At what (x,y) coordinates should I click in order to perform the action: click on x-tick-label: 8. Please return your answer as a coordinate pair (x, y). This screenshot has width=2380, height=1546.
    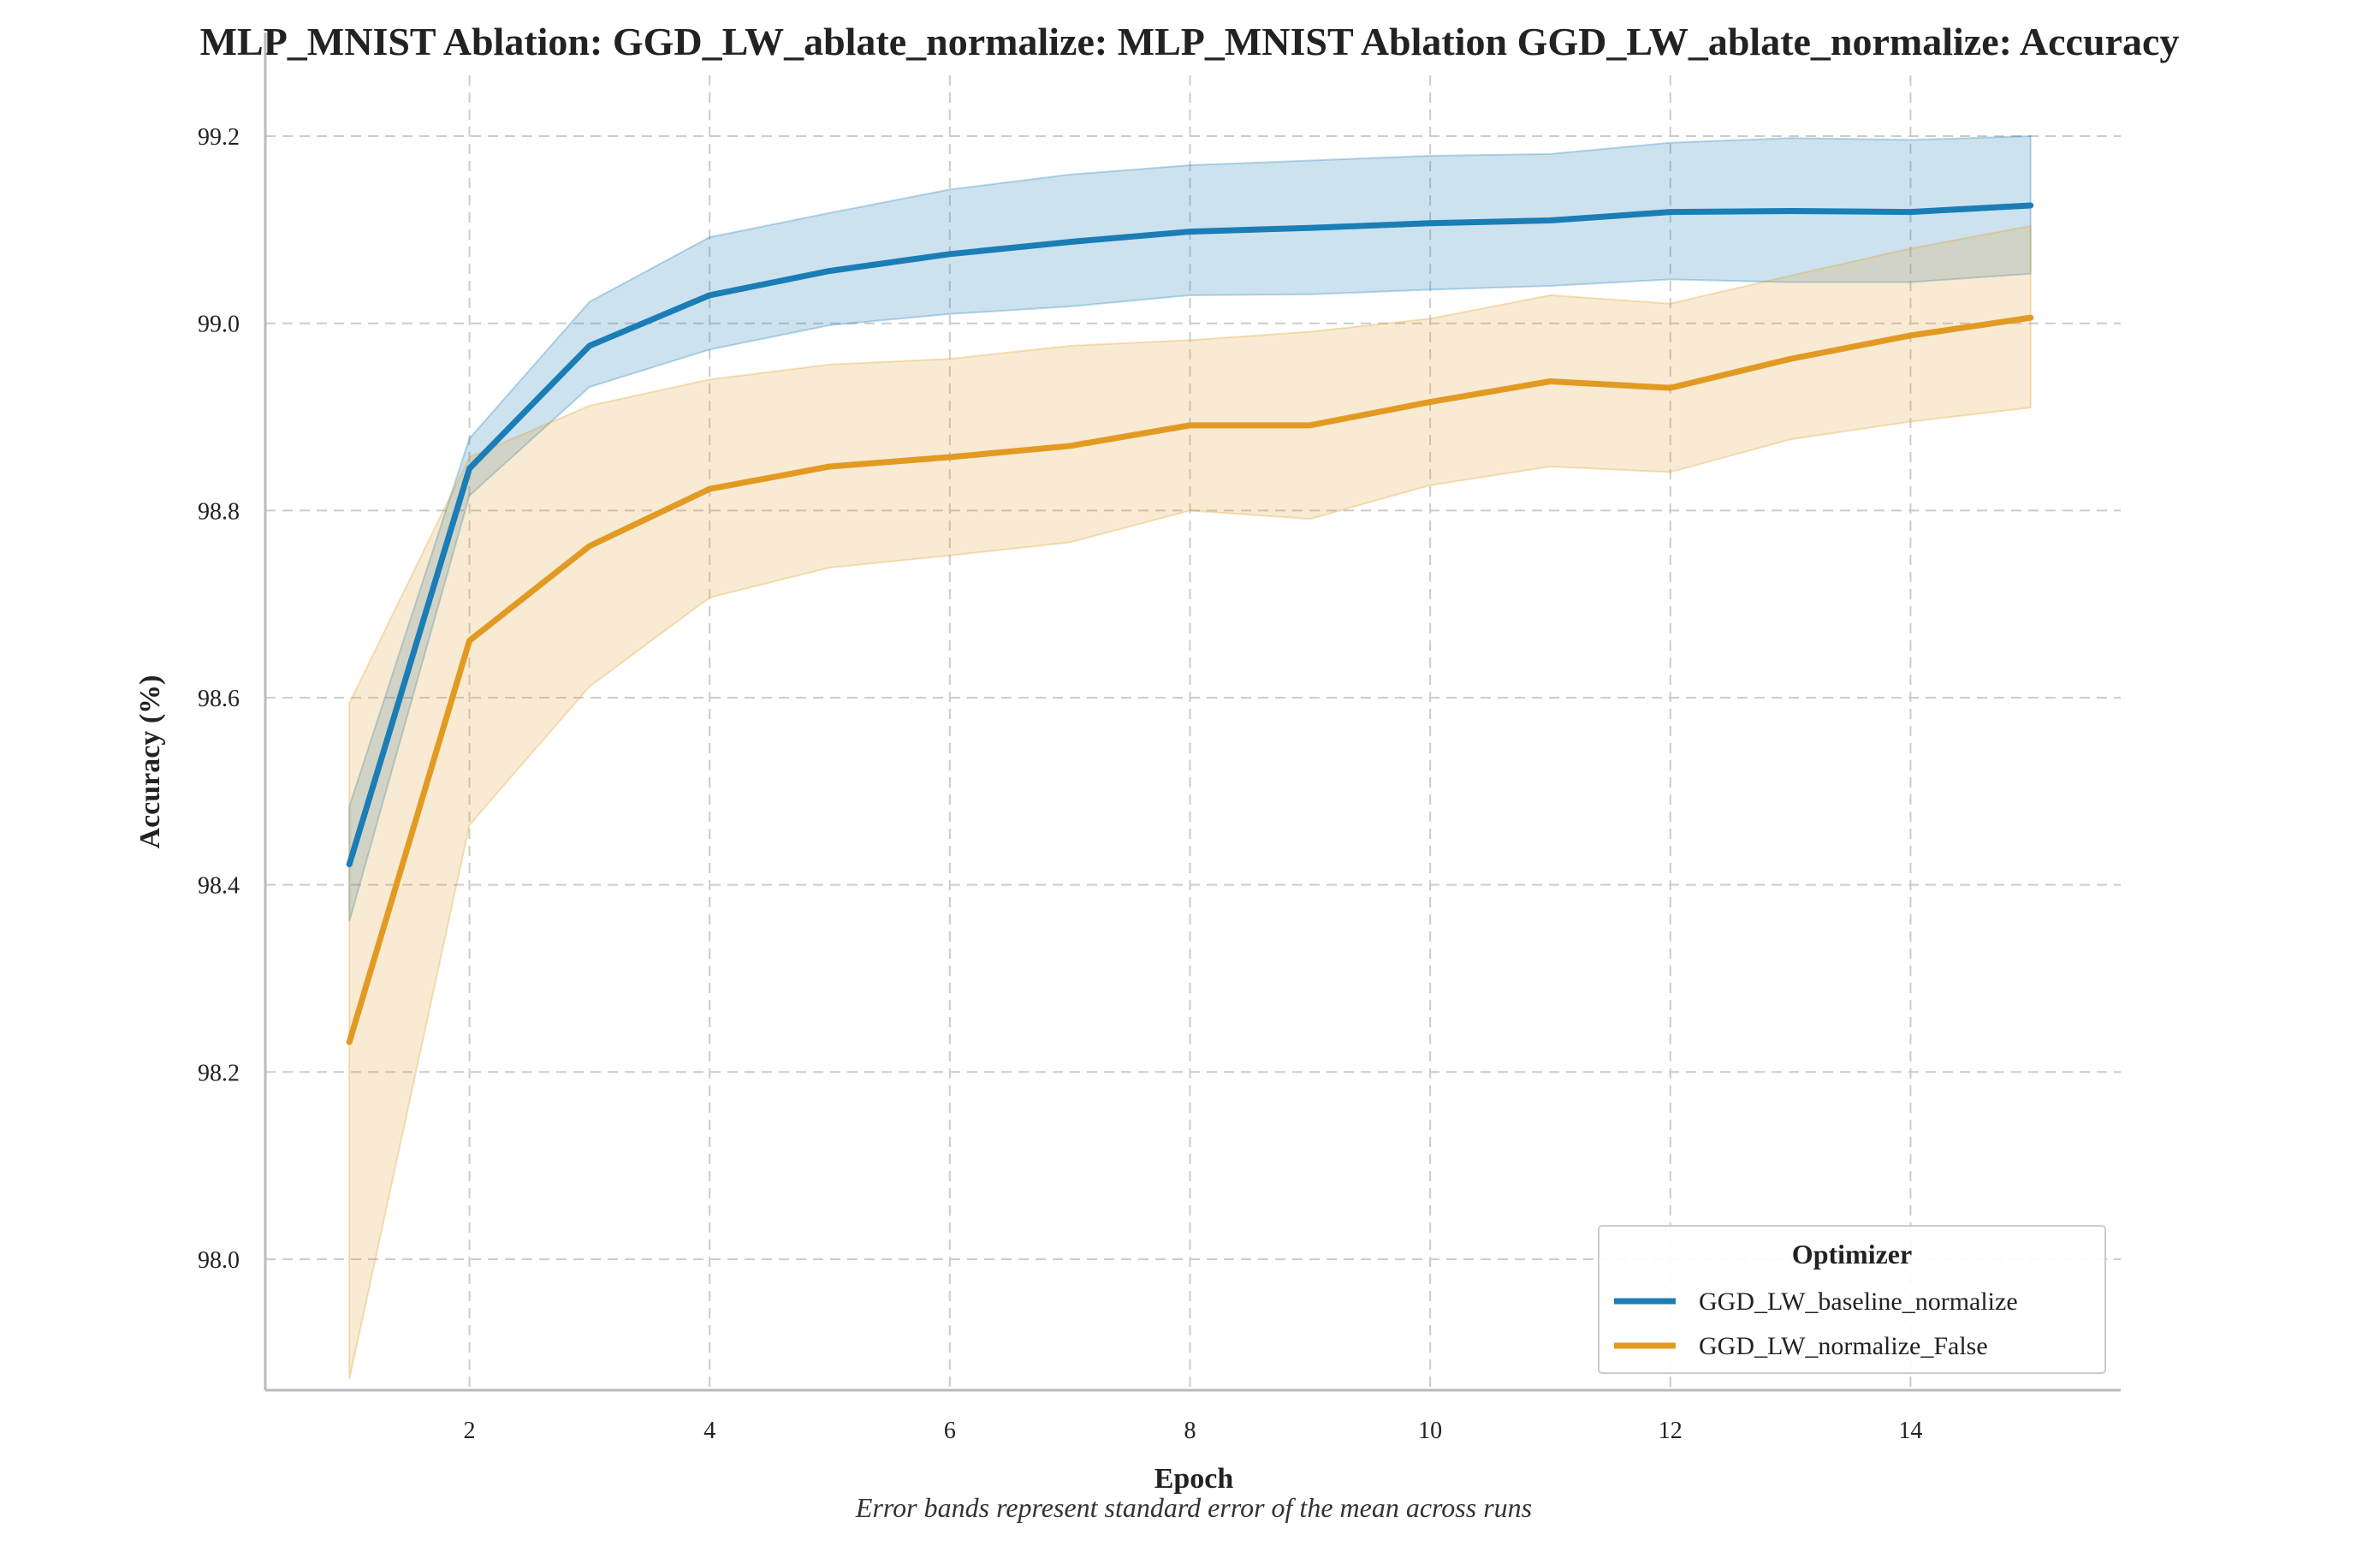
    Looking at the image, I should click on (1190, 1431).